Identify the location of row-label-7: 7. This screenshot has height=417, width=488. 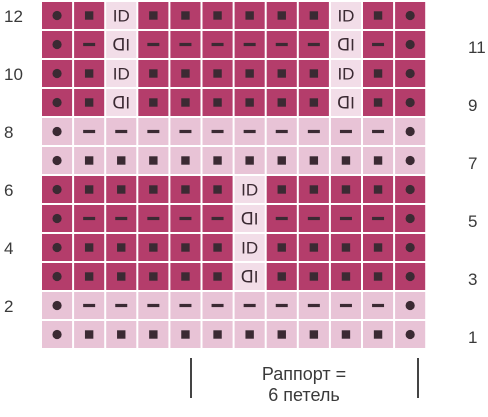
(473, 163).